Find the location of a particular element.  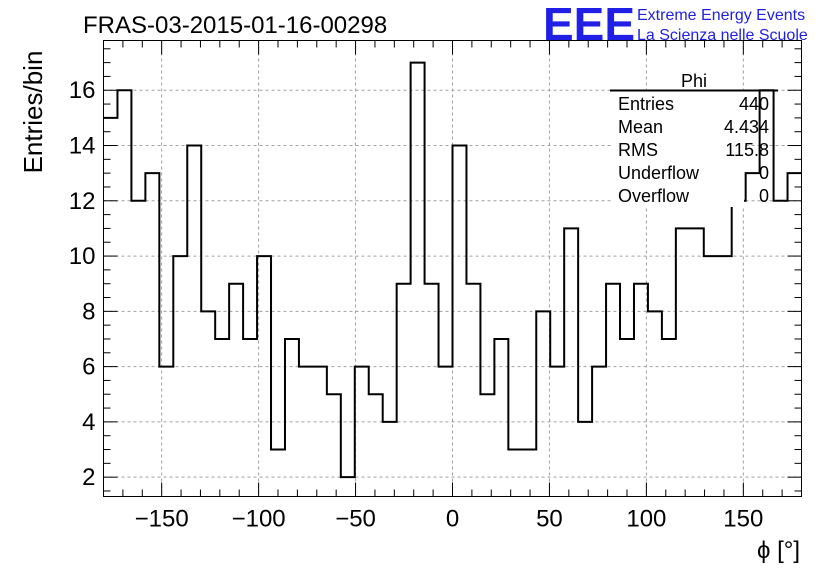

y-axis-label: Entries/bin is located at coordinates (33, 112).